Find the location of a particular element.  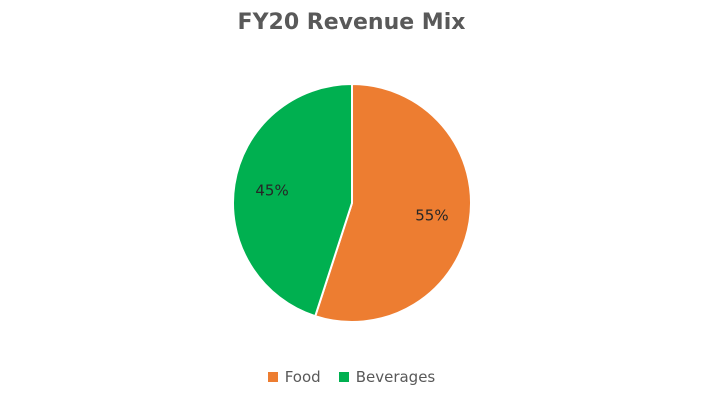

legend-item-beverages: Beverages is located at coordinates (387, 377).